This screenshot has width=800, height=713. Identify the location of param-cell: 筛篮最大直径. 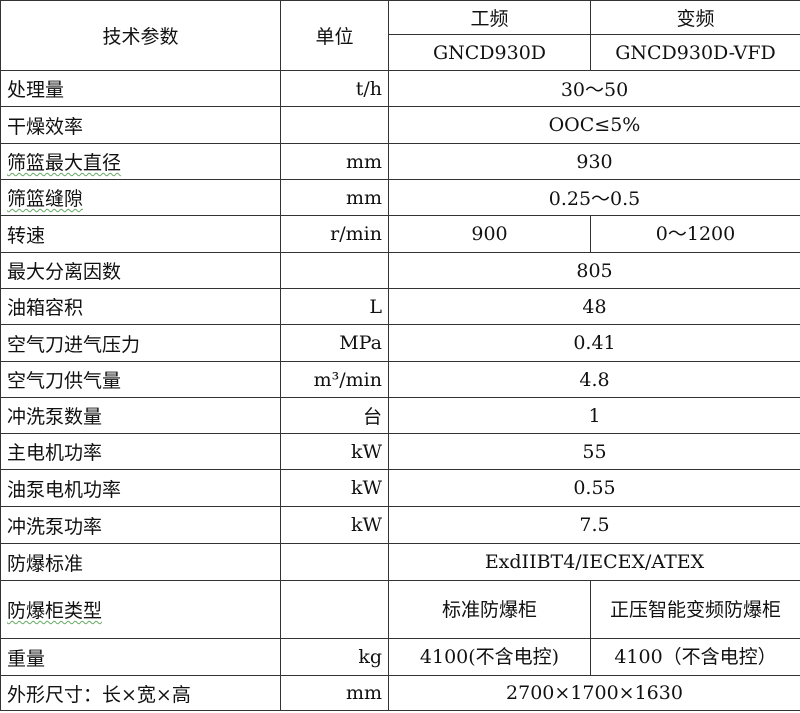
(140, 161).